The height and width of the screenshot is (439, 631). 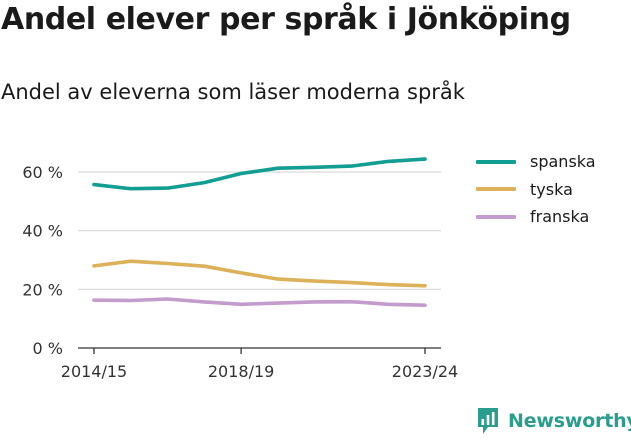 I want to click on series-line-spanska, so click(x=259, y=174).